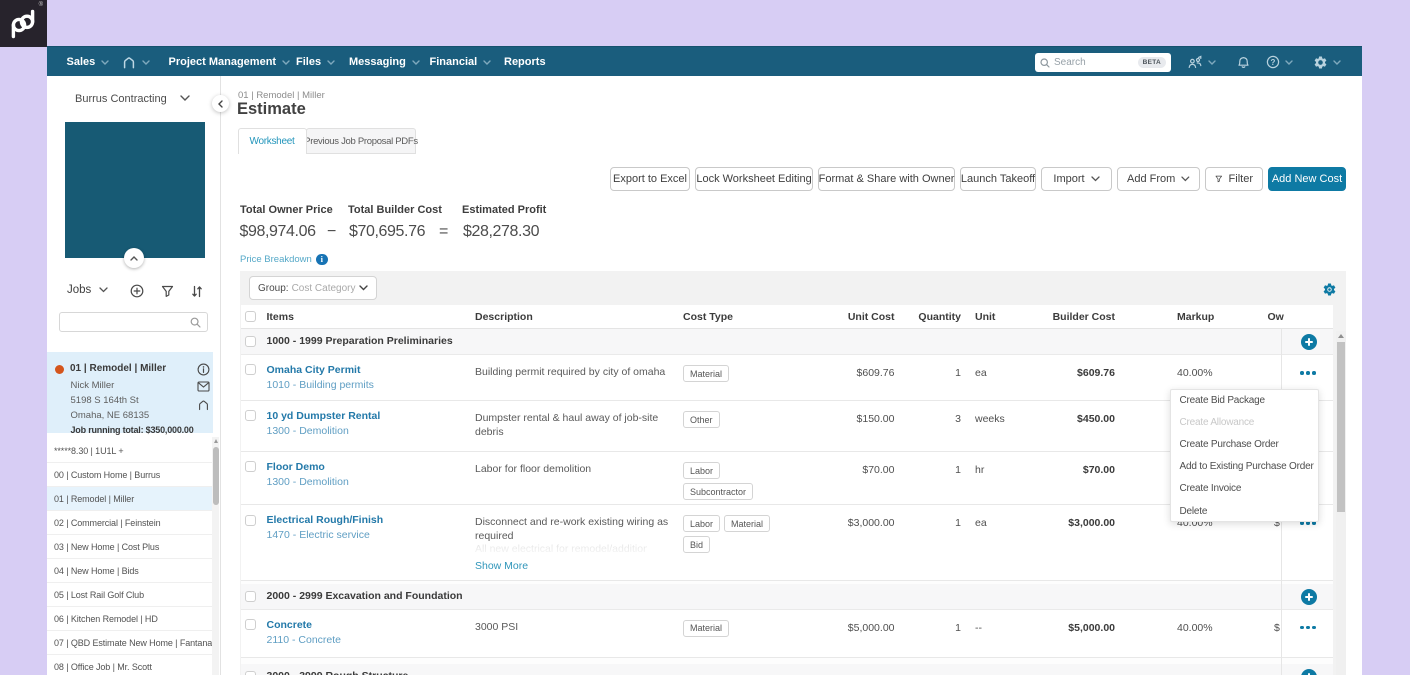  I want to click on nav-notifications, so click(1243, 62).